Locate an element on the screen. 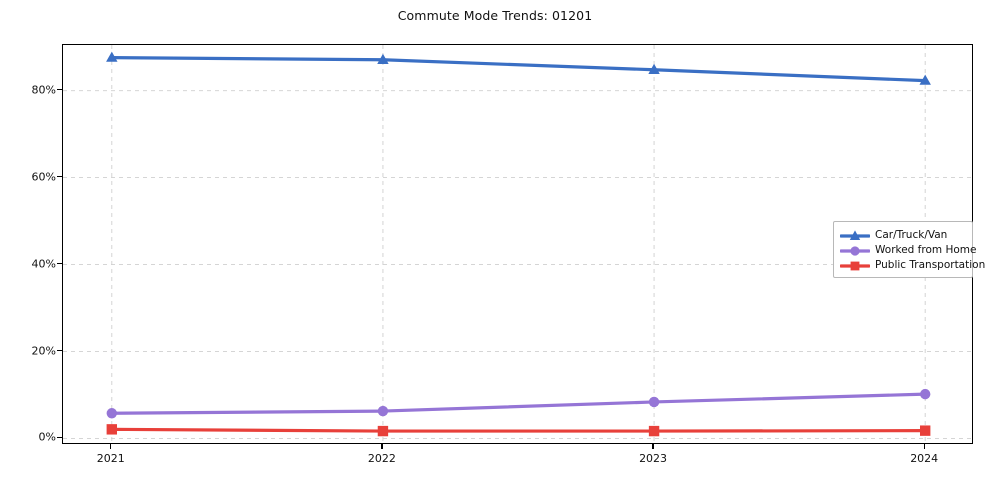  x-tick-label: 2023 is located at coordinates (653, 458).